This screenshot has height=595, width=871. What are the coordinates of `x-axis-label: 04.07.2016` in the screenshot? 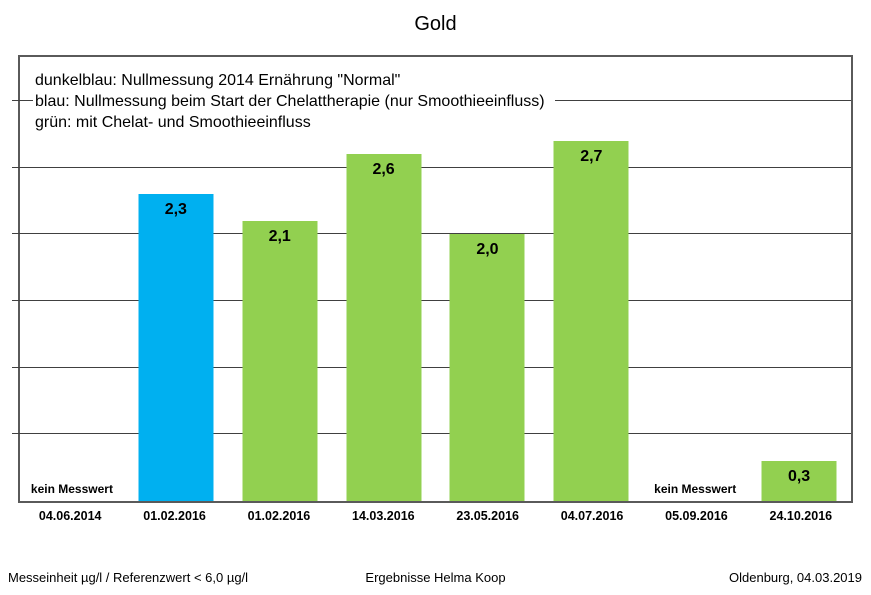 It's located at (592, 516).